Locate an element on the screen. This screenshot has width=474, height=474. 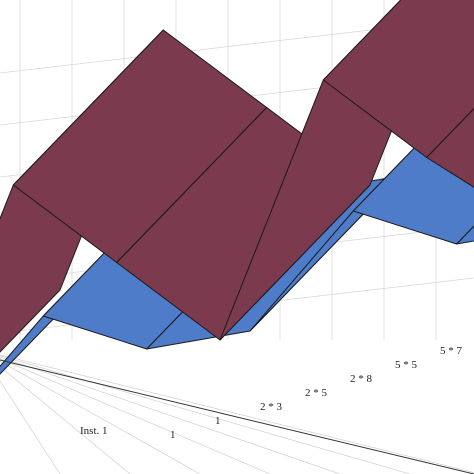
x-tick-label: 5 * 5 is located at coordinates (406, 365).